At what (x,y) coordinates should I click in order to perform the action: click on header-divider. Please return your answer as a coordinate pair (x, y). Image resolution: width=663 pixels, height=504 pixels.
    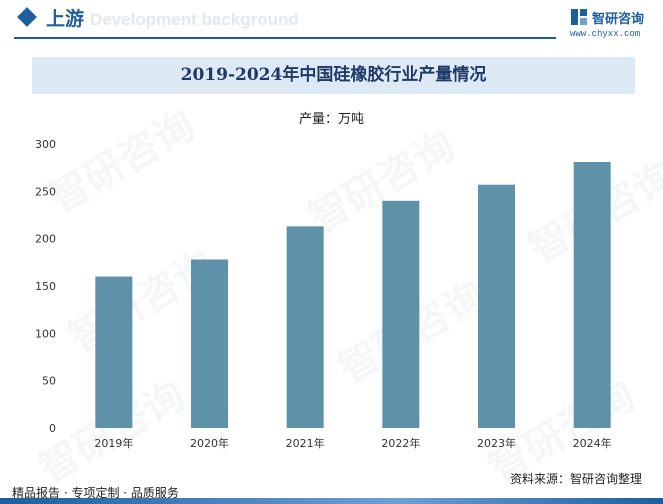
    Looking at the image, I should click on (285, 38).